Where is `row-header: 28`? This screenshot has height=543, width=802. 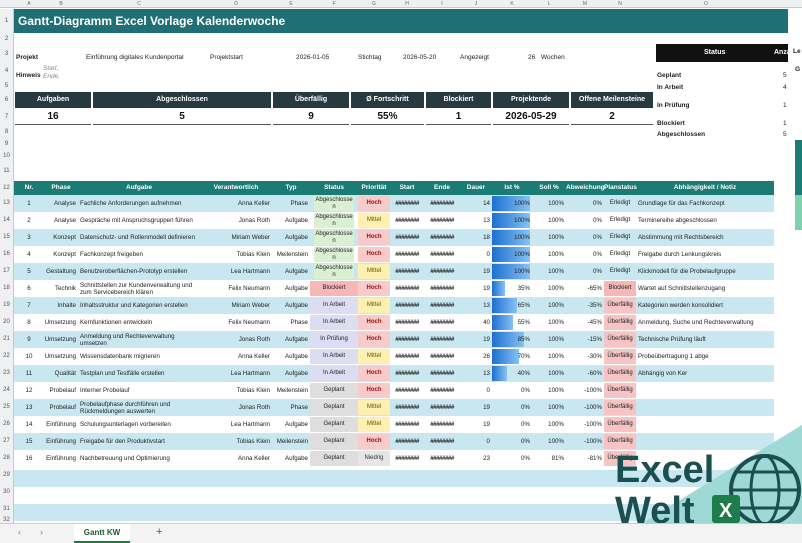 row-header: 28 is located at coordinates (7, 458).